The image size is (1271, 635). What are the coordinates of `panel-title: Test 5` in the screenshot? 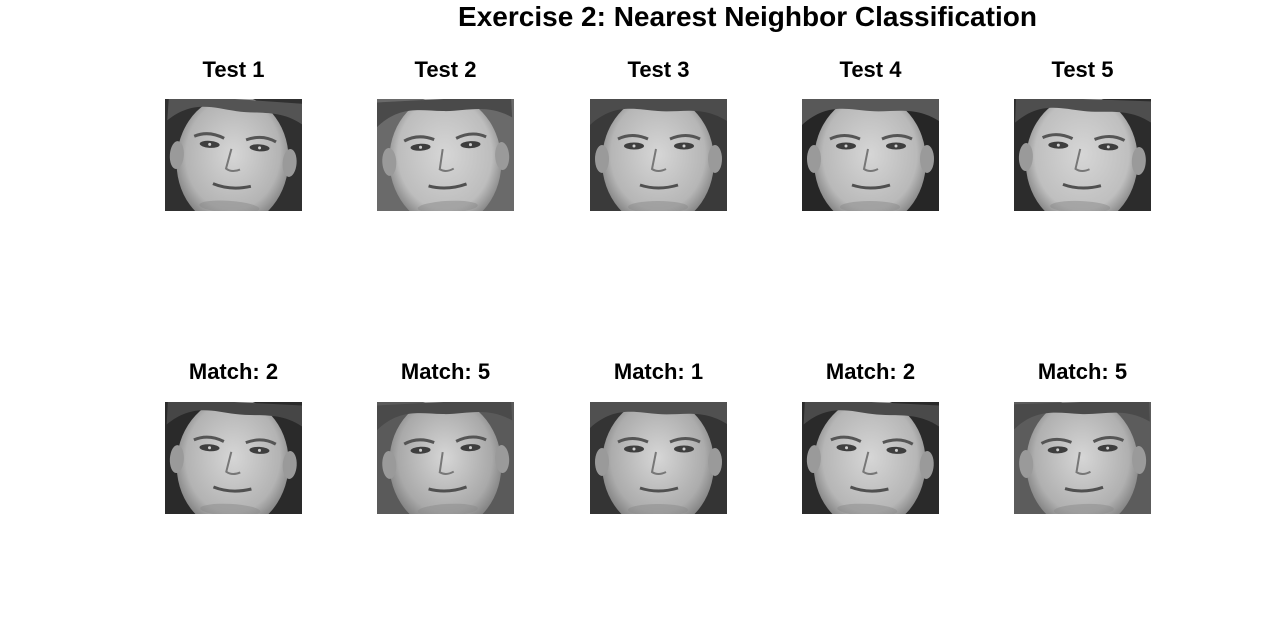 It's located at (1082, 69).